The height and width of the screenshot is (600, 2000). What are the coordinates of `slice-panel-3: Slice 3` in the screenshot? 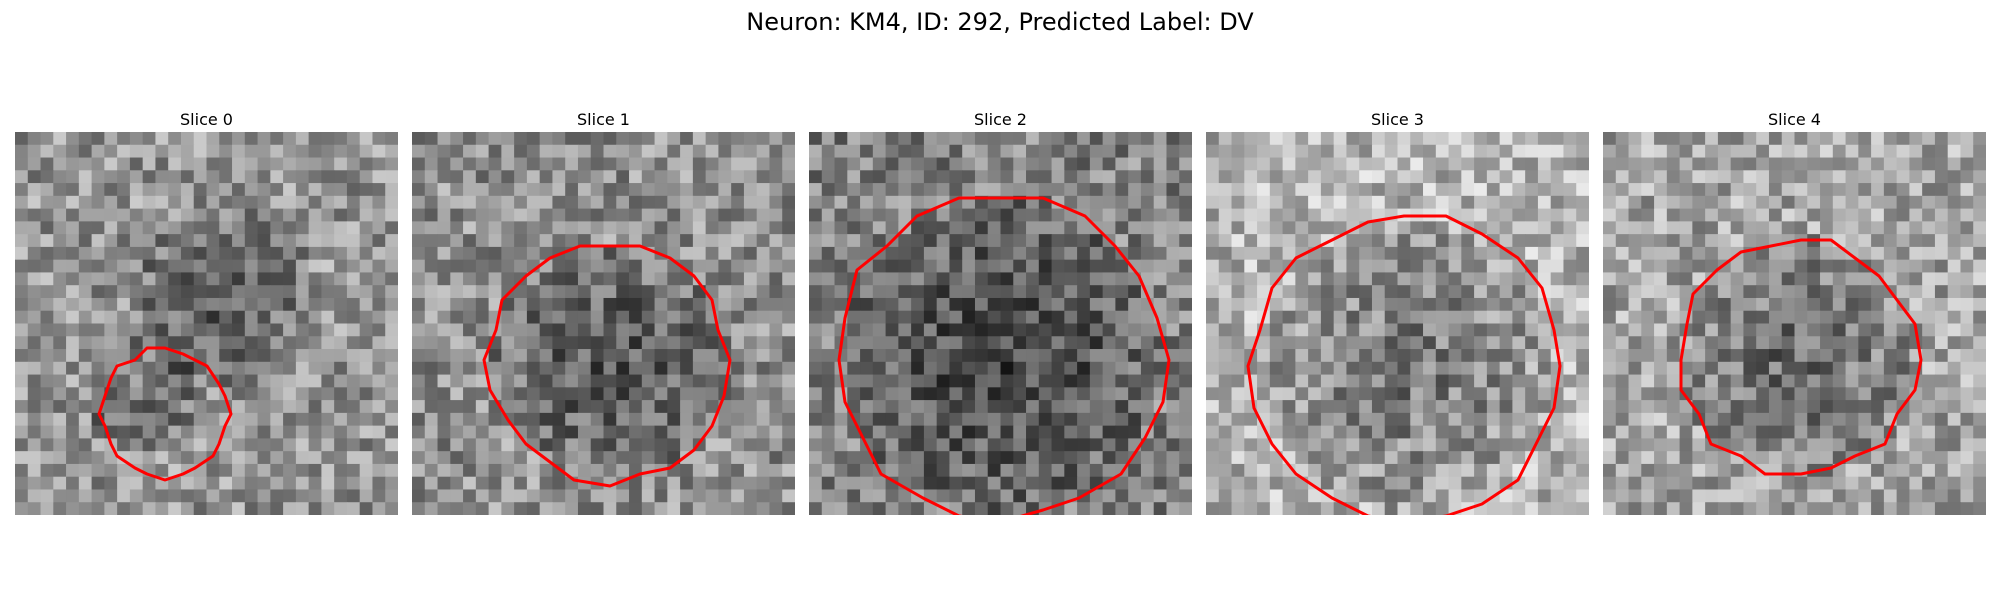 It's located at (1397, 311).